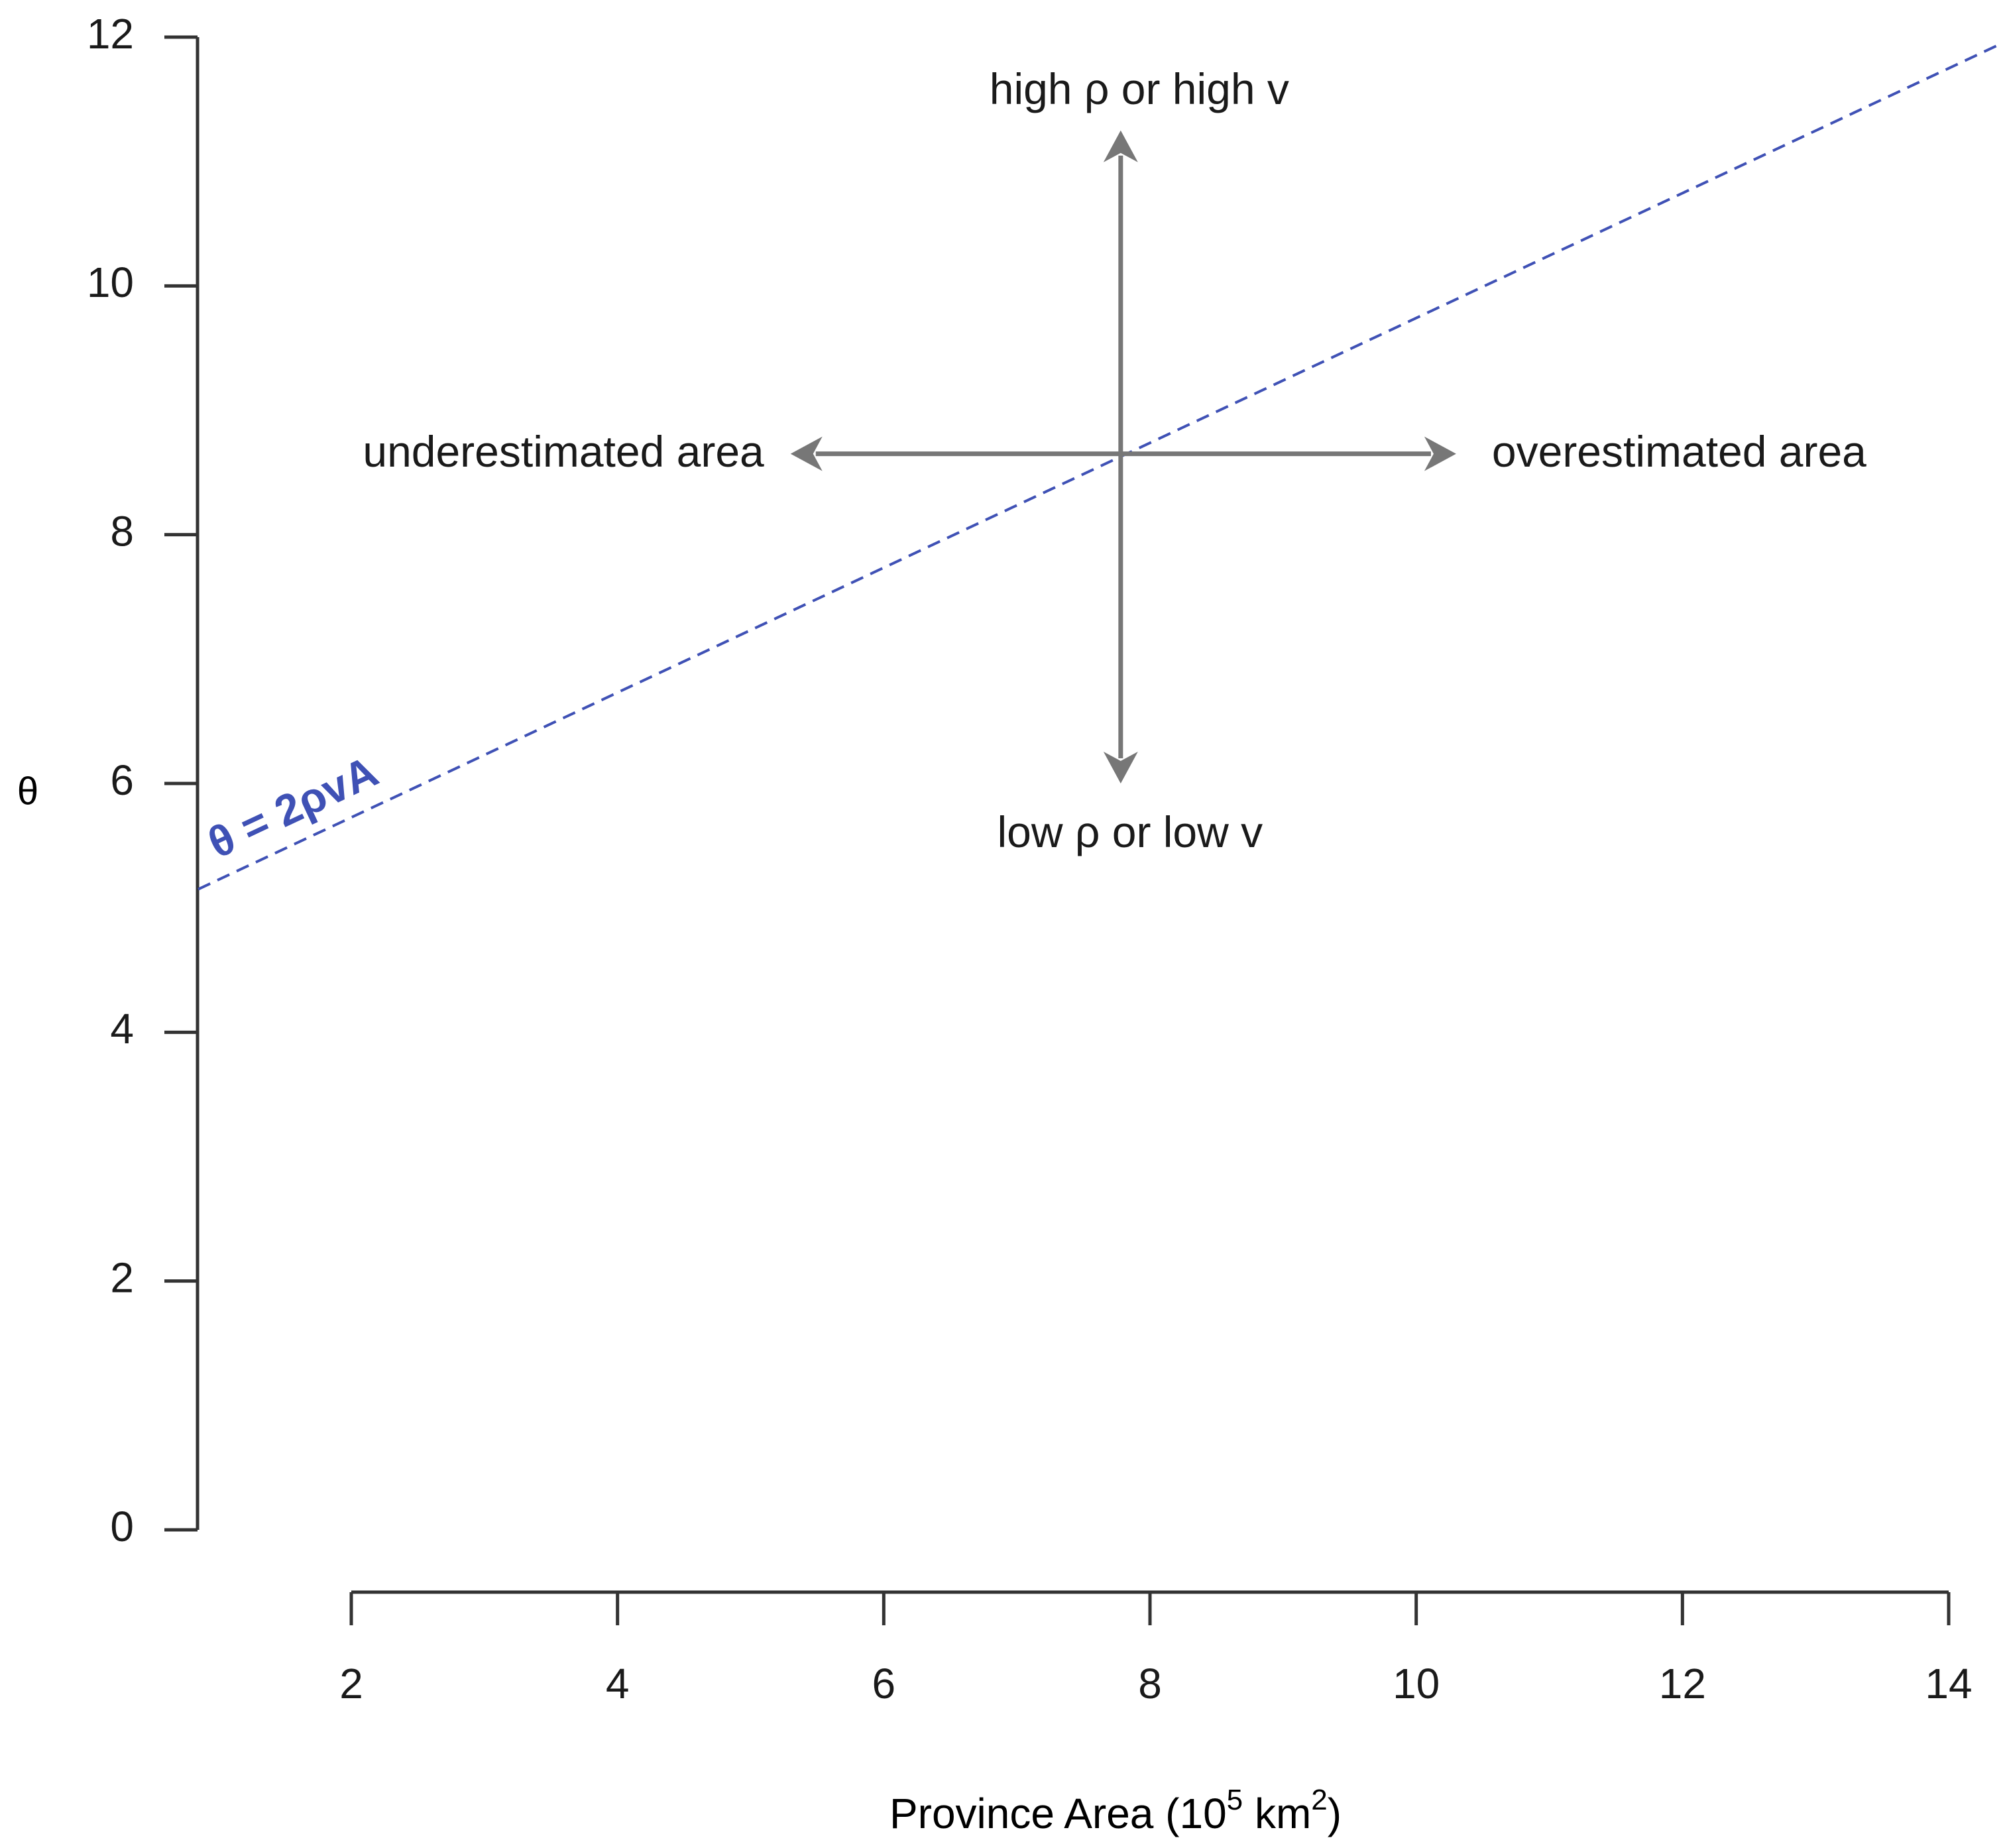 The width and height of the screenshot is (2007, 1848). Describe the element at coordinates (1440, 453) in the screenshot. I see `arrow-head-right` at that location.